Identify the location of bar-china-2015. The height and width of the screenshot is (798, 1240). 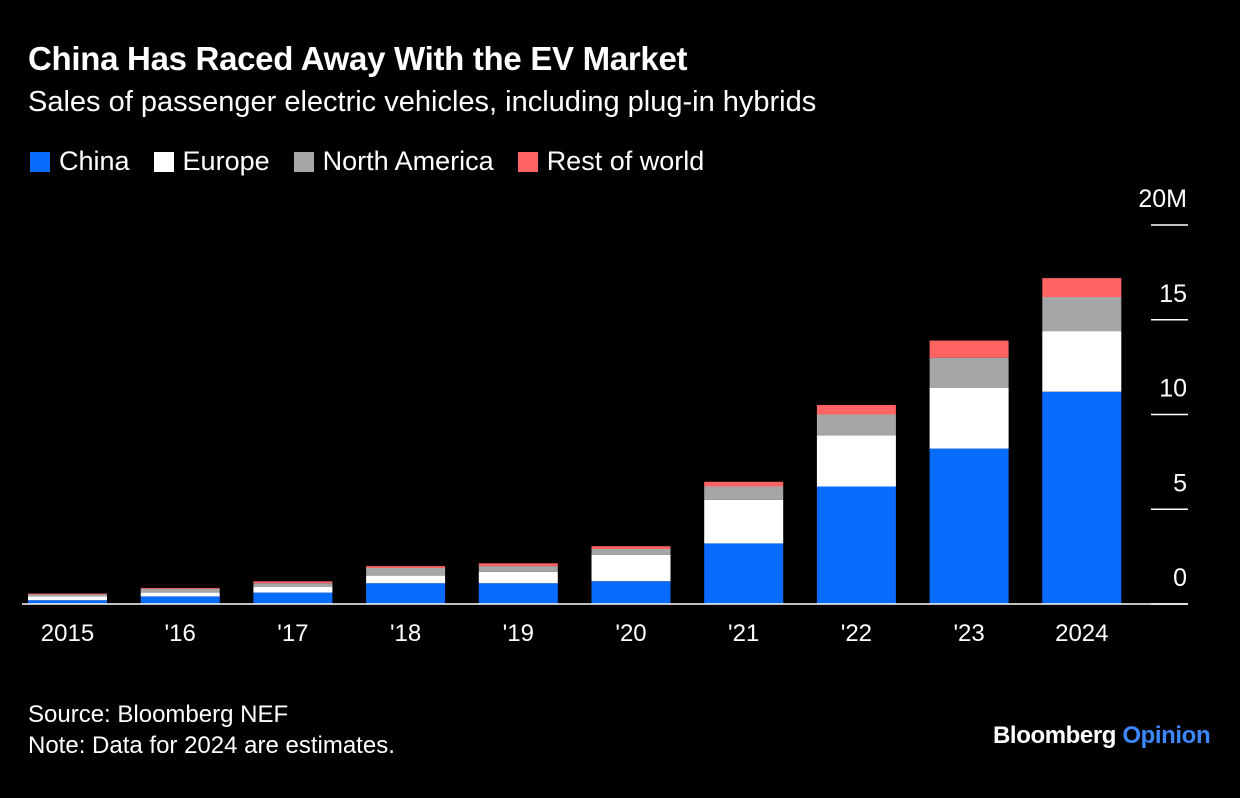
(67, 602).